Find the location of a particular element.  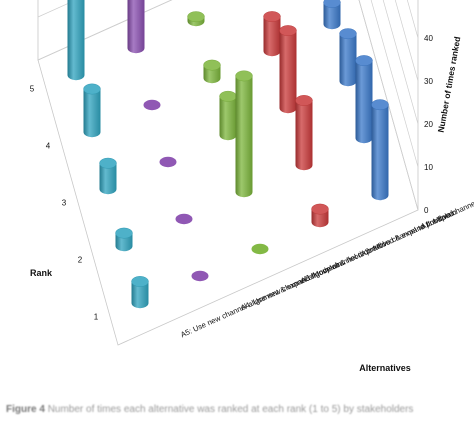

z-tick-label: 20 is located at coordinates (428, 124).